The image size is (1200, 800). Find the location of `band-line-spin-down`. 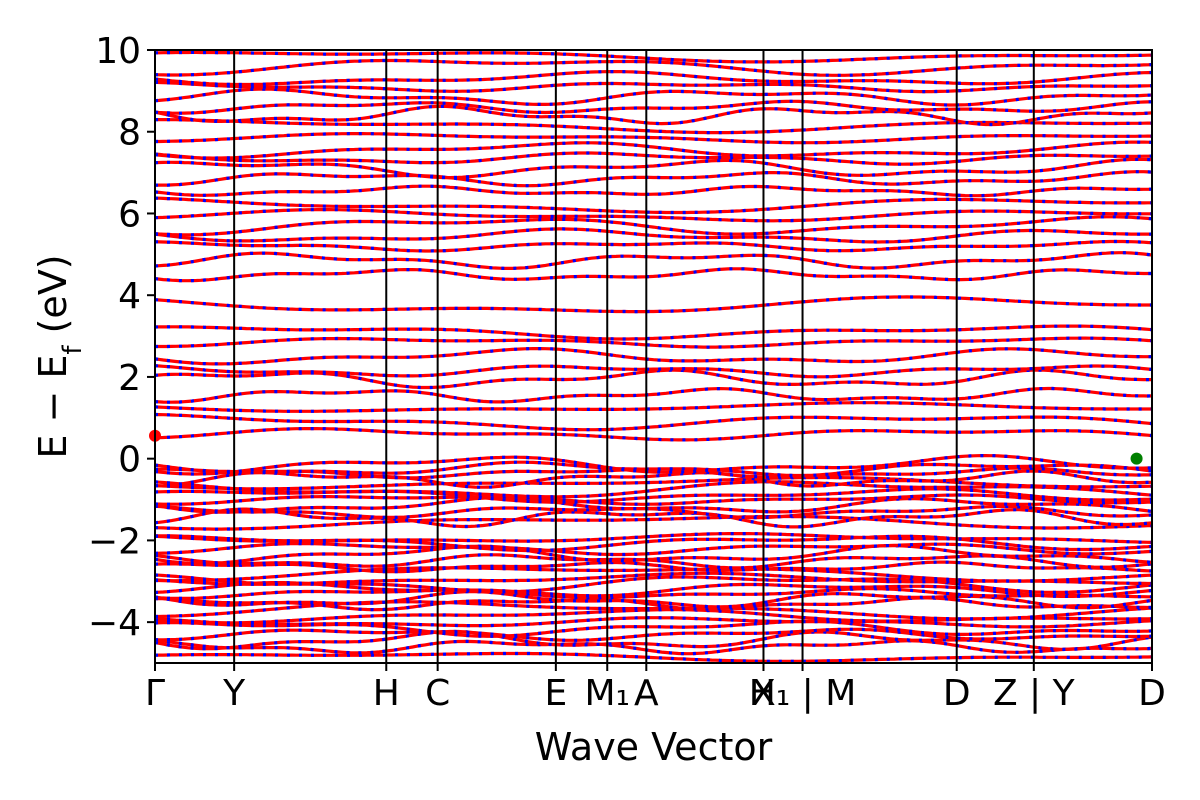

band-line-spin-down is located at coordinates (653, 356).